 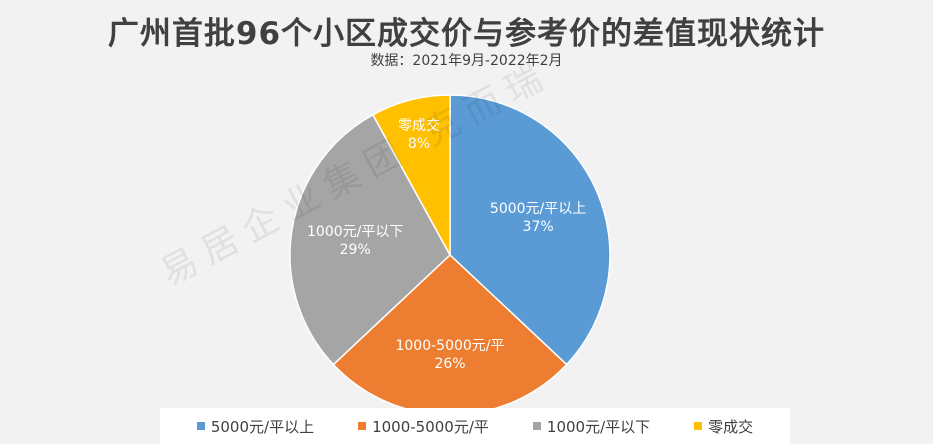 I want to click on legend-label: 5000元/平以上, so click(x=262, y=426).